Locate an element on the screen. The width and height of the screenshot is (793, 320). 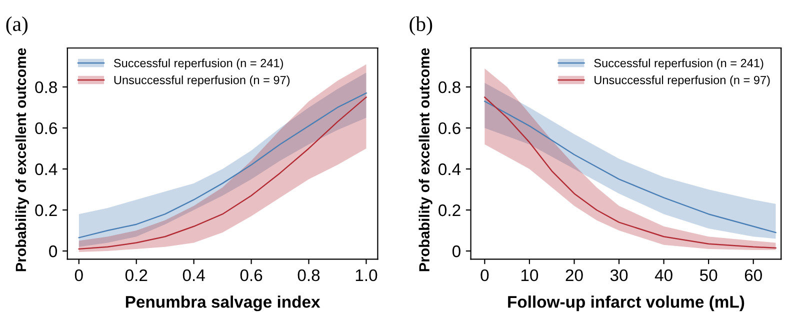
x-tick-label: 0.4 is located at coordinates (193, 275).